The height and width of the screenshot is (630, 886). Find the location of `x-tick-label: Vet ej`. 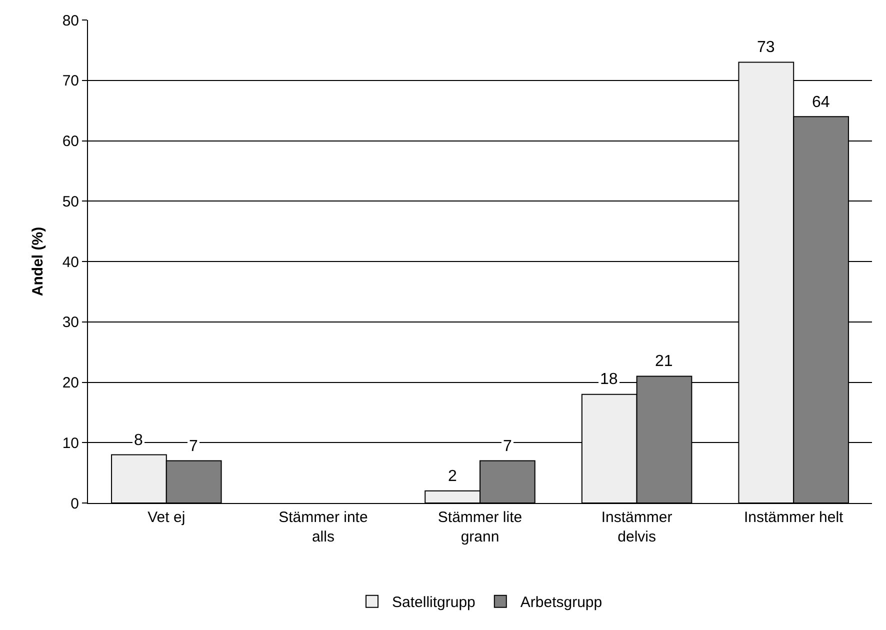

x-tick-label: Vet ej is located at coordinates (167, 517).